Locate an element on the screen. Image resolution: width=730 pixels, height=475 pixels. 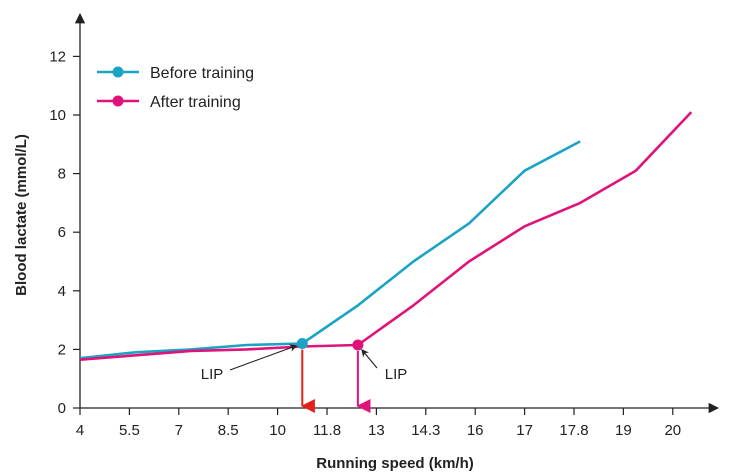
legend-label: After training is located at coordinates (195, 102).